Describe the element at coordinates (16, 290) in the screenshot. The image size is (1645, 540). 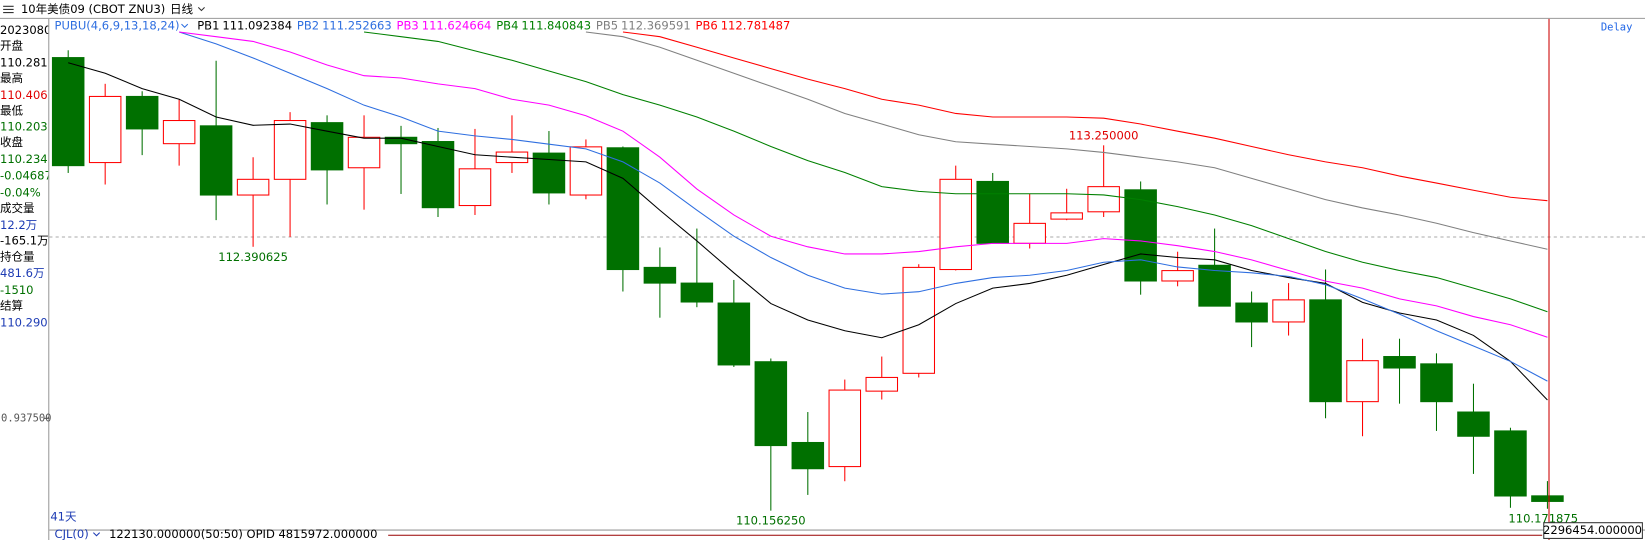
I see `info-text: -1510` at that location.